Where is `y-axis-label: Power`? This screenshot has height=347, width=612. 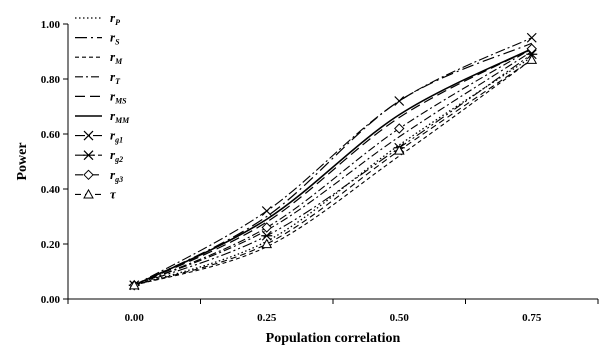 y-axis-label: Power is located at coordinates (22, 161).